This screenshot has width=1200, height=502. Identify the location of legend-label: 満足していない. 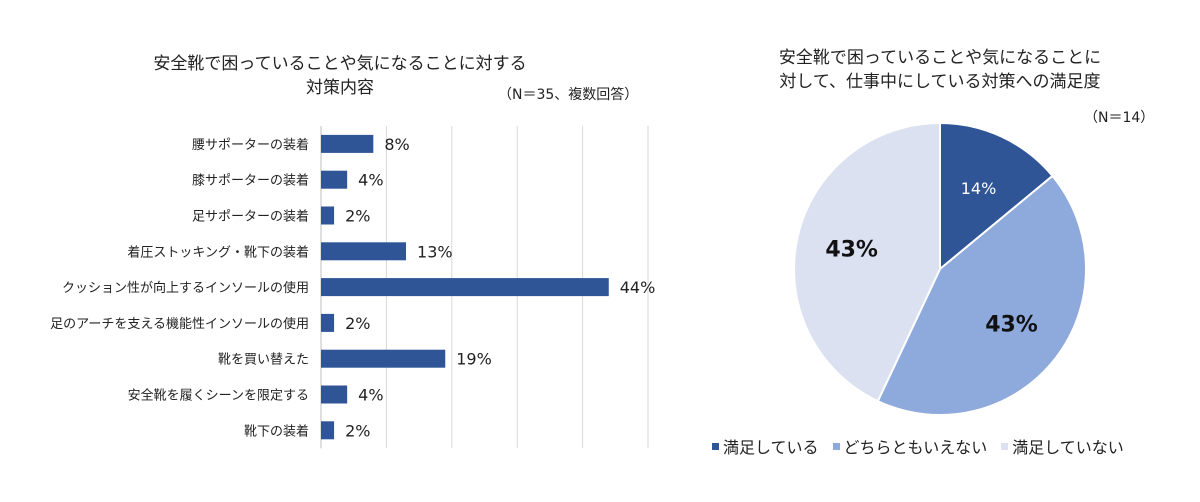
(1068, 447).